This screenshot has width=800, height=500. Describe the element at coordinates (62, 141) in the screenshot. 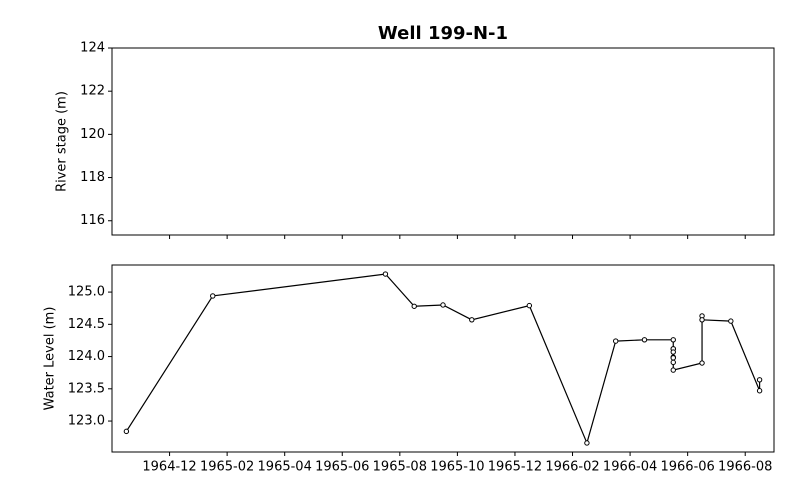

I see `y-axis-label: River stage (m)` at that location.